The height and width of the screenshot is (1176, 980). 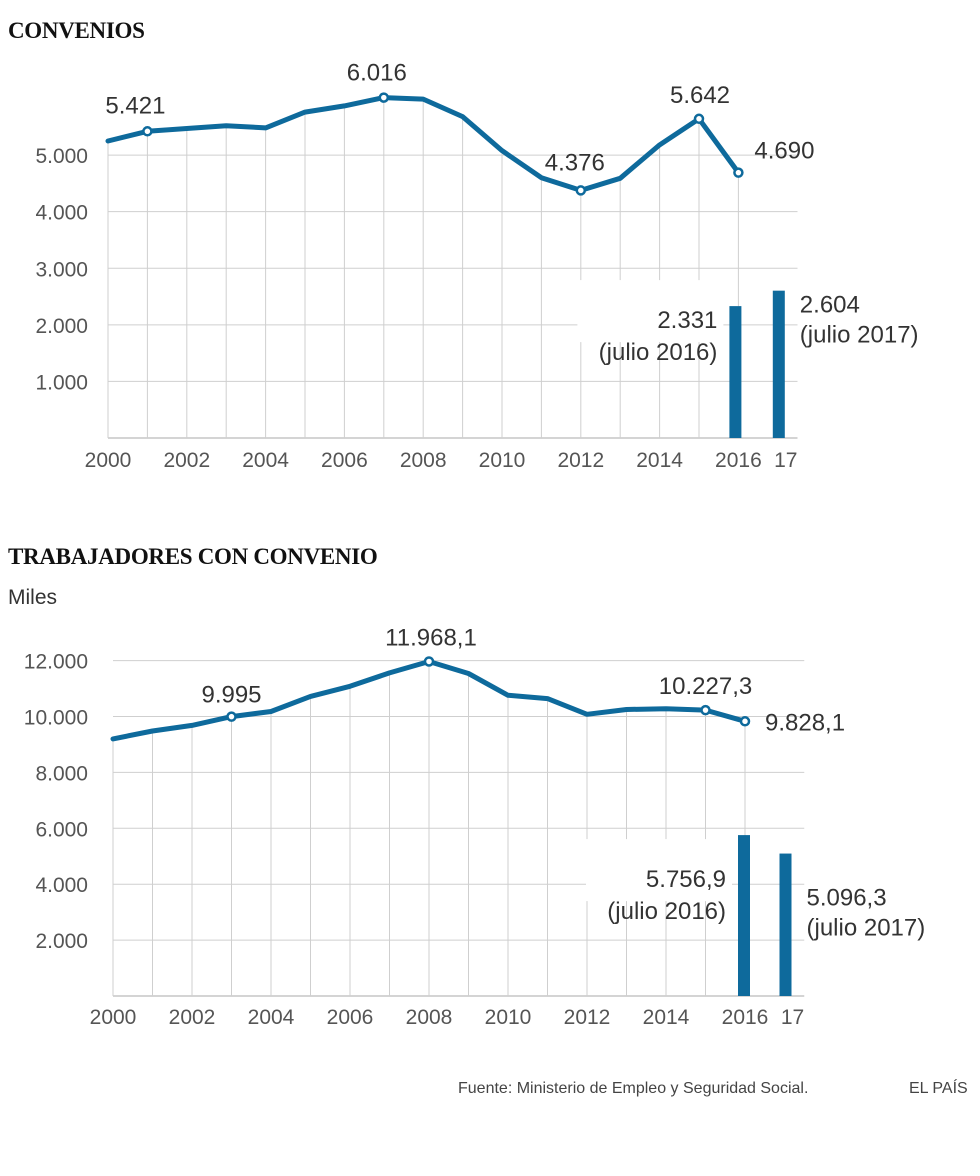 I want to click on data-point-label: 4.690, so click(x=784, y=151).